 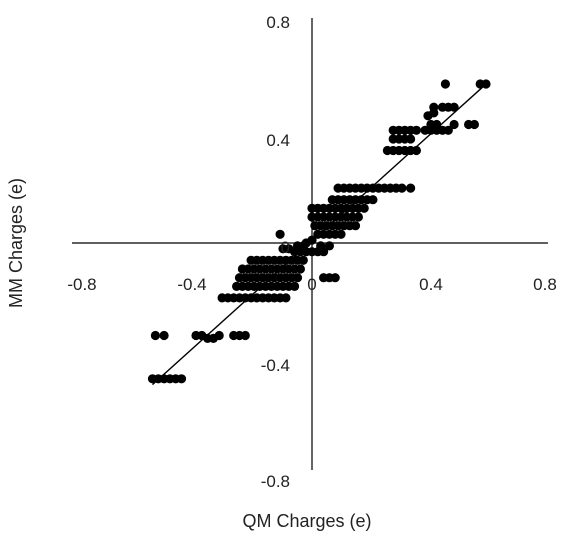 What do you see at coordinates (81, 284) in the screenshot?
I see `x-tick-label: -0.8` at bounding box center [81, 284].